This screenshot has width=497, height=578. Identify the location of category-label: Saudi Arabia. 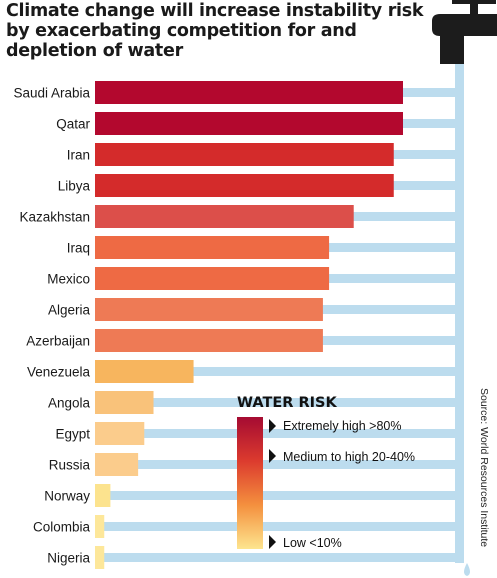
(51, 93).